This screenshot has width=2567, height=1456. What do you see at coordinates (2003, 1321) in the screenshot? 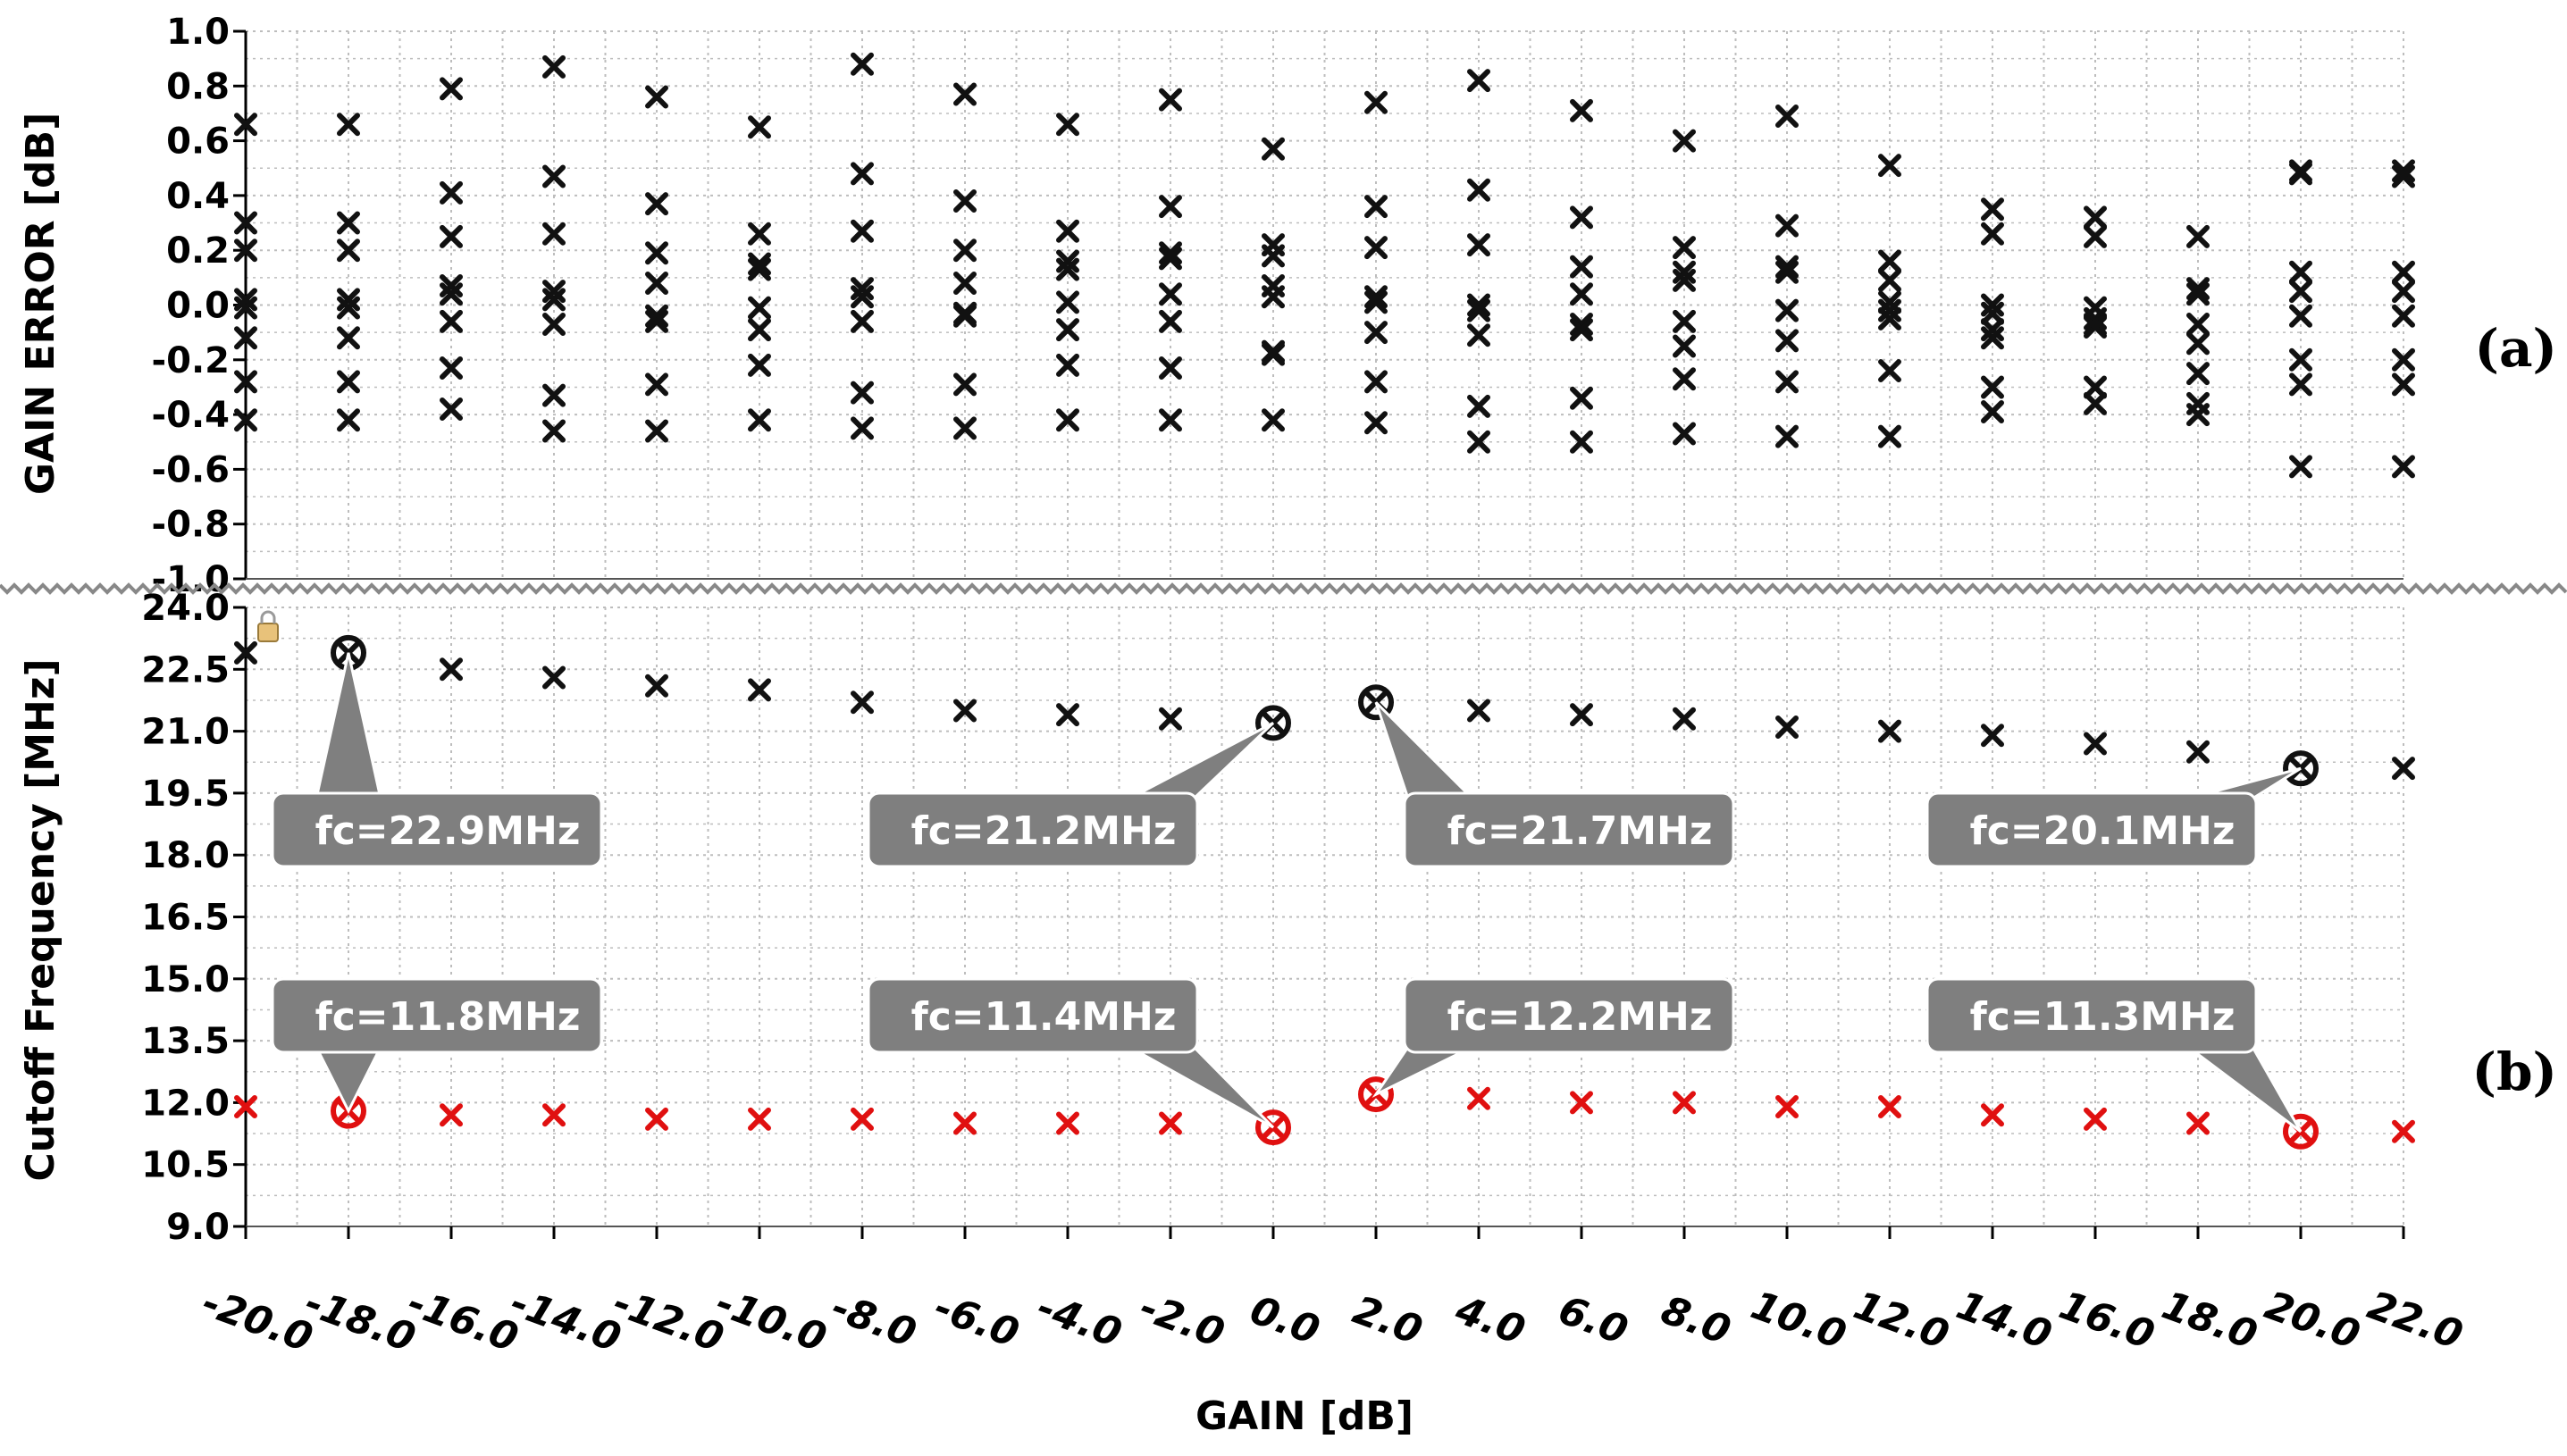
I see `x-tick-label: 14.0` at bounding box center [2003, 1321].